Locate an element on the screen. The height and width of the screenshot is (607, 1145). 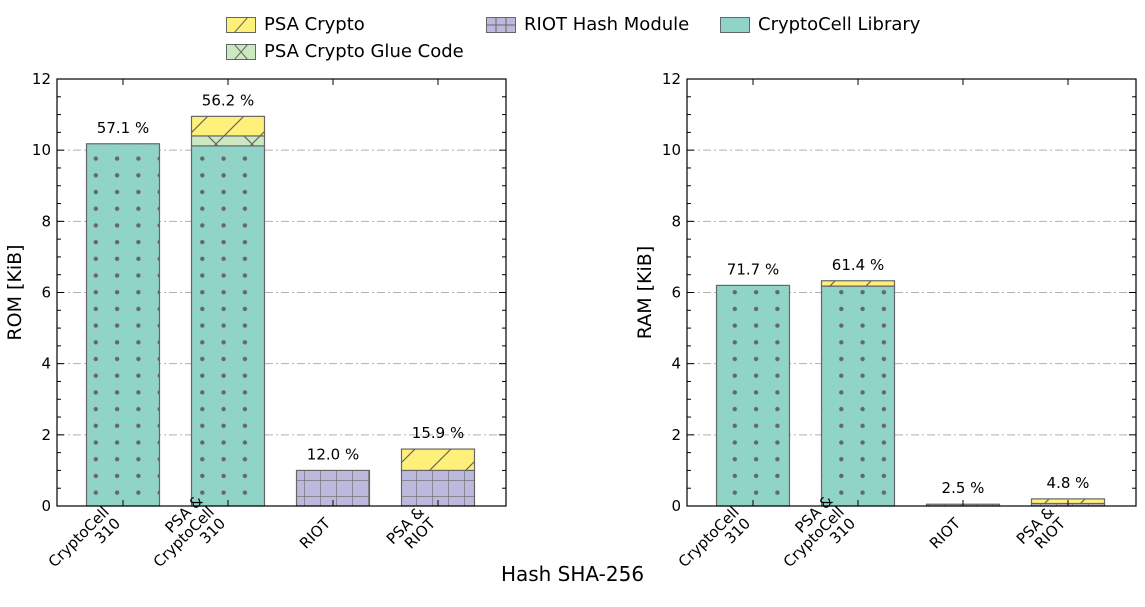
bar-annotation: 2.5 % is located at coordinates (963, 488).